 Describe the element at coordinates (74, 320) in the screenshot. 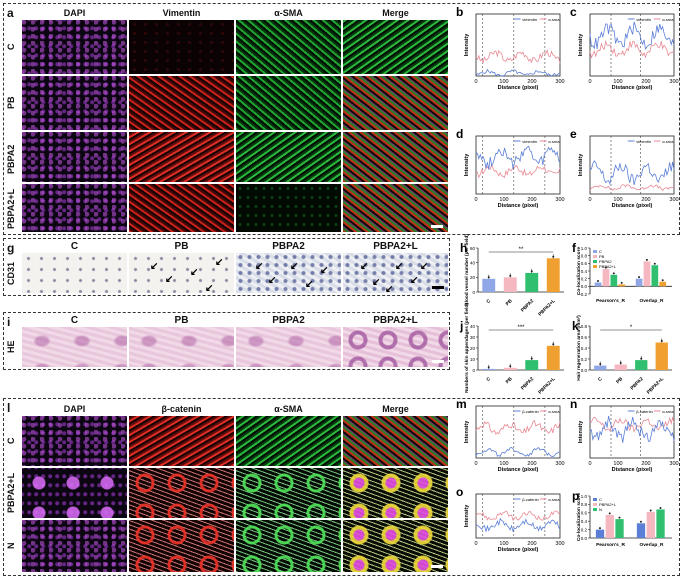

I see `col-c-i: C` at that location.